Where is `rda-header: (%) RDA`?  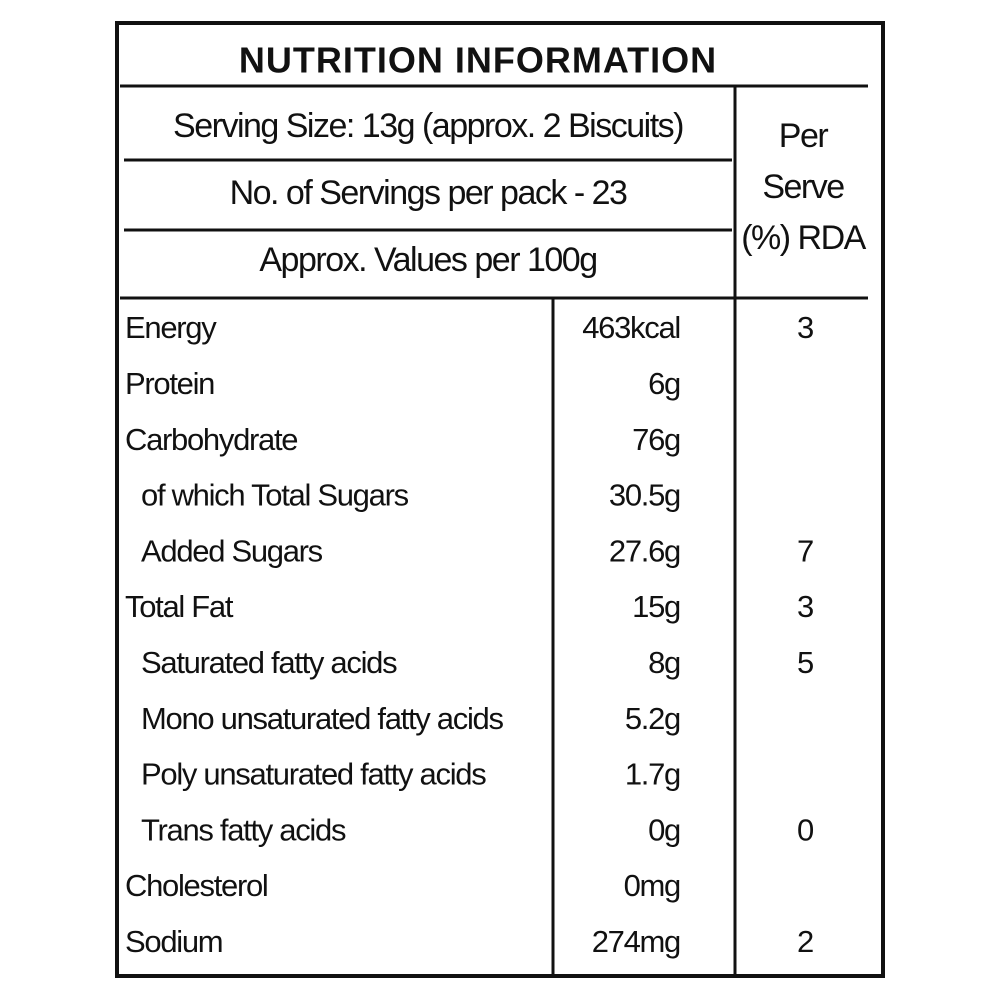
rda-header: (%) RDA is located at coordinates (803, 238).